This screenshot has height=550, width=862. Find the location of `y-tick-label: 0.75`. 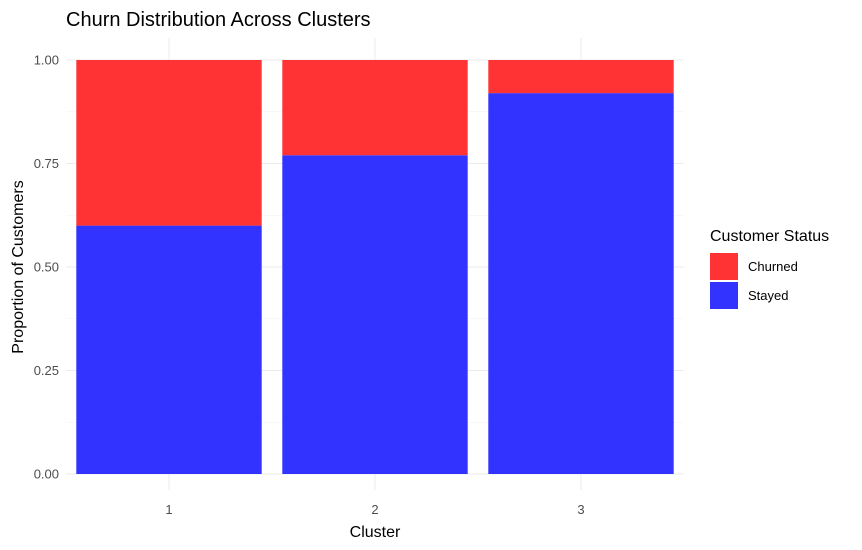

y-tick-label: 0.75 is located at coordinates (46, 163).